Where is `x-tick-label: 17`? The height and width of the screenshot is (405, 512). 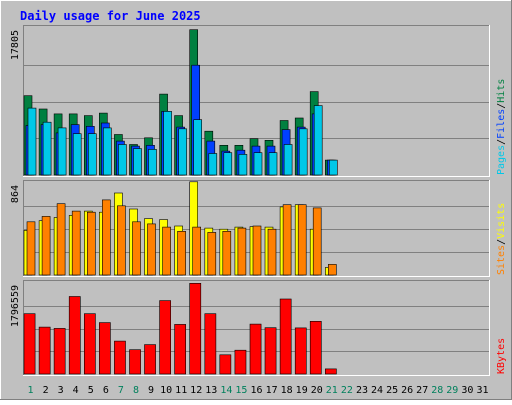
x-tick-label: 17 is located at coordinates (272, 390).